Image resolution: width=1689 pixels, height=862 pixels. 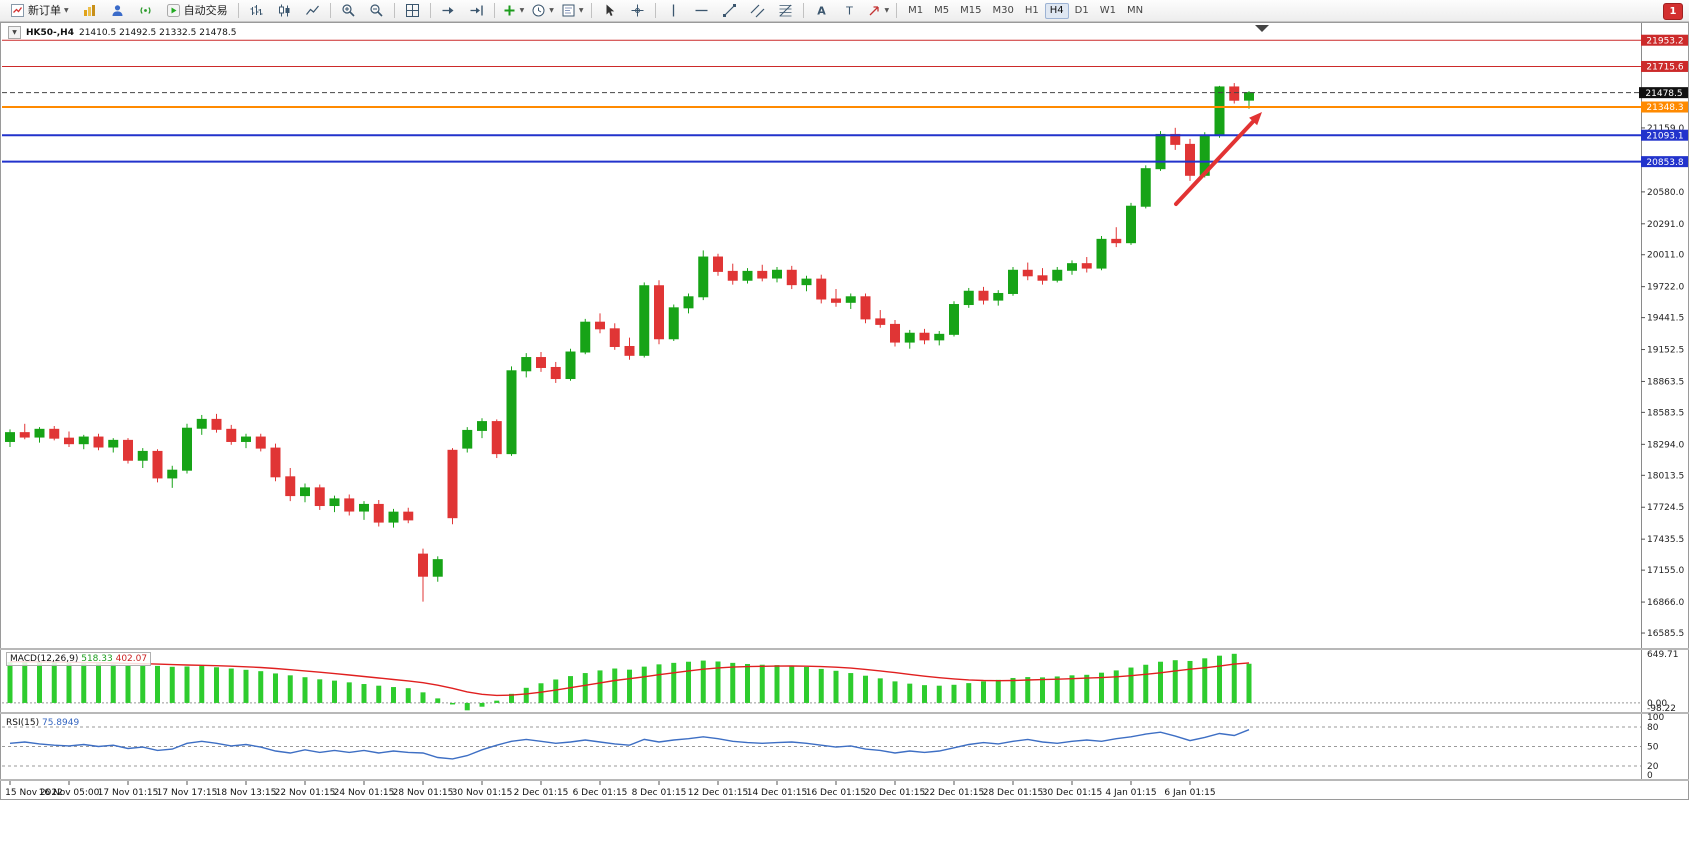 I want to click on tile-windows-button, so click(x=412, y=10).